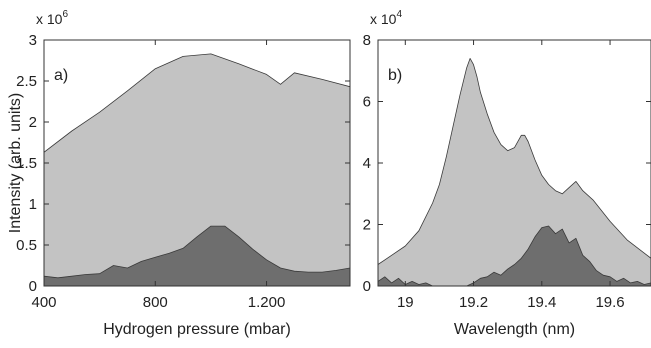  What do you see at coordinates (43, 302) in the screenshot?
I see `x-tick-label: 400` at bounding box center [43, 302].